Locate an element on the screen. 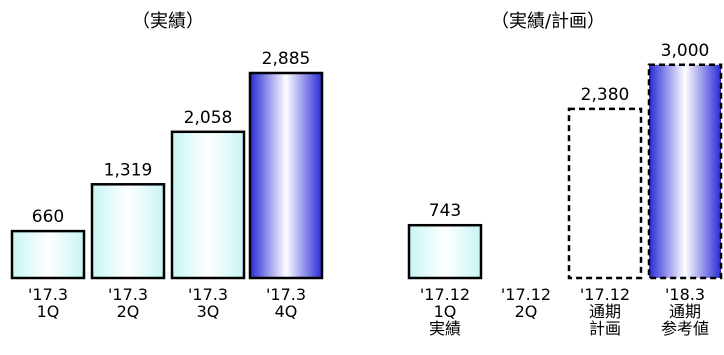 Image resolution: width=724 pixels, height=355 pixels. chart-title-right: （実績/計画） is located at coordinates (548, 21).